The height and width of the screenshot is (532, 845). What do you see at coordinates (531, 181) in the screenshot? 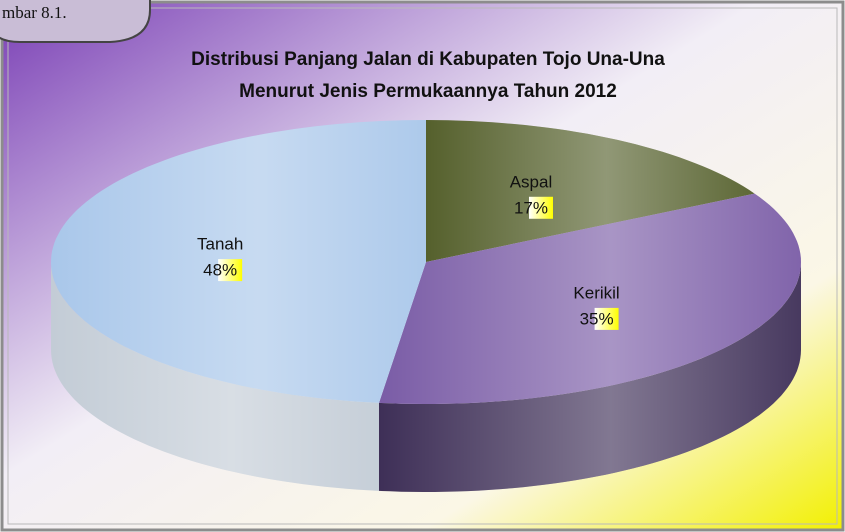
I see `slice-label: Aspal` at bounding box center [531, 181].